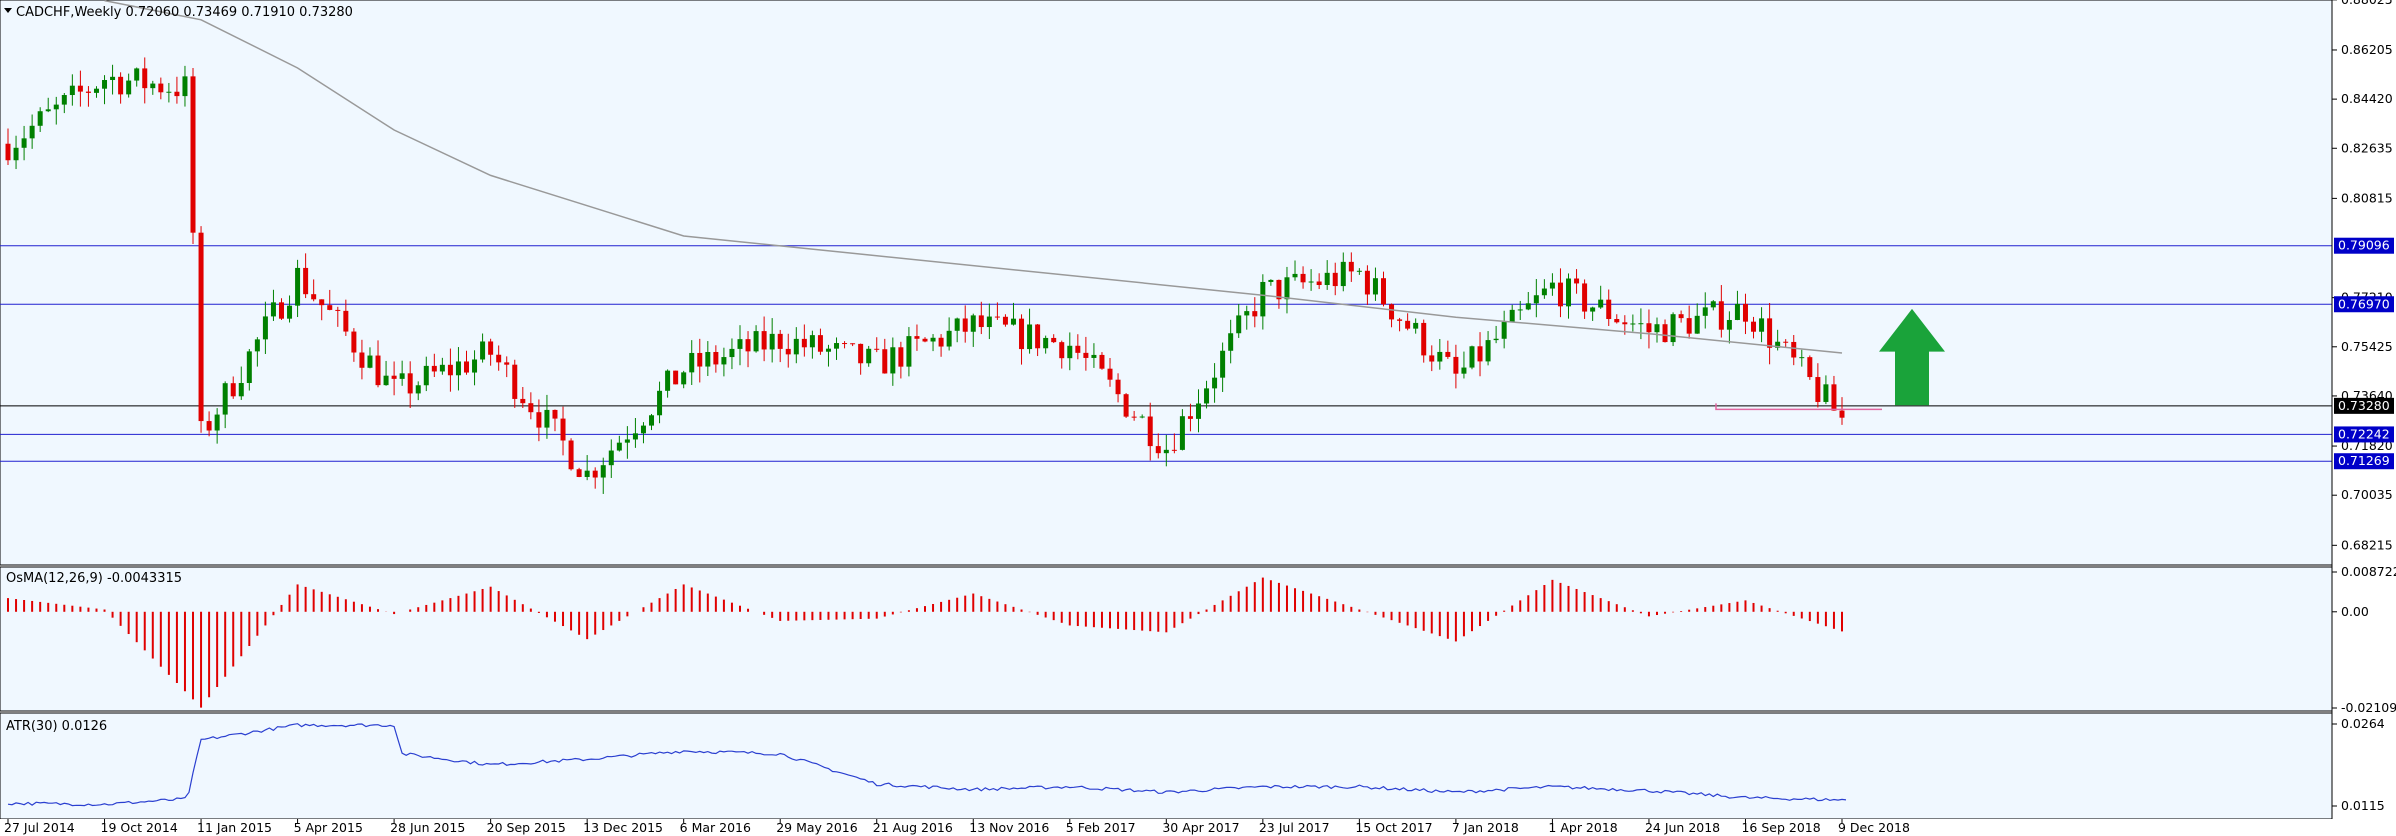 This screenshot has height=836, width=2396. I want to click on time-axis, so click(1166, 827).